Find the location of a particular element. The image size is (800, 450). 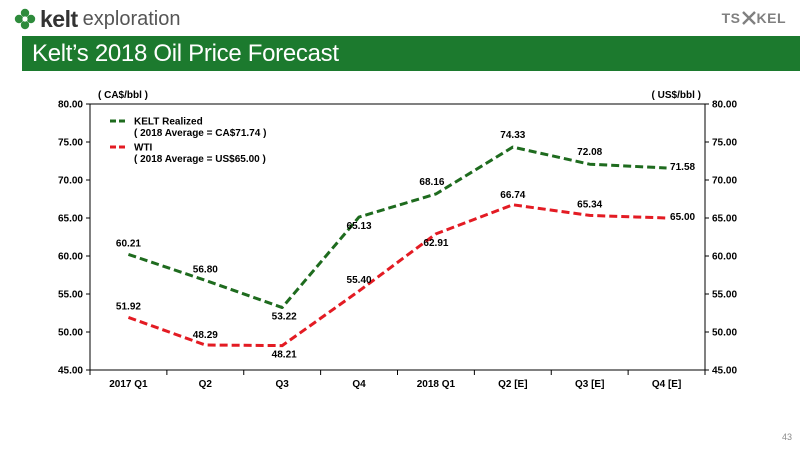

wti-data-label: 65.00 is located at coordinates (682, 217).